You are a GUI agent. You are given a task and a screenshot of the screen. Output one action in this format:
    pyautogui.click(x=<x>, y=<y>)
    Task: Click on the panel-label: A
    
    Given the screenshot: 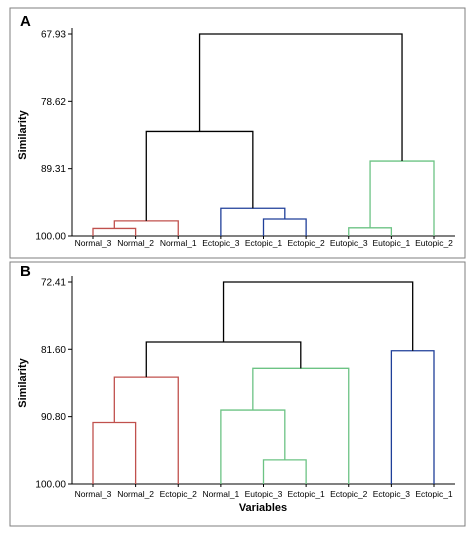 What is the action you would take?
    pyautogui.click(x=25, y=21)
    